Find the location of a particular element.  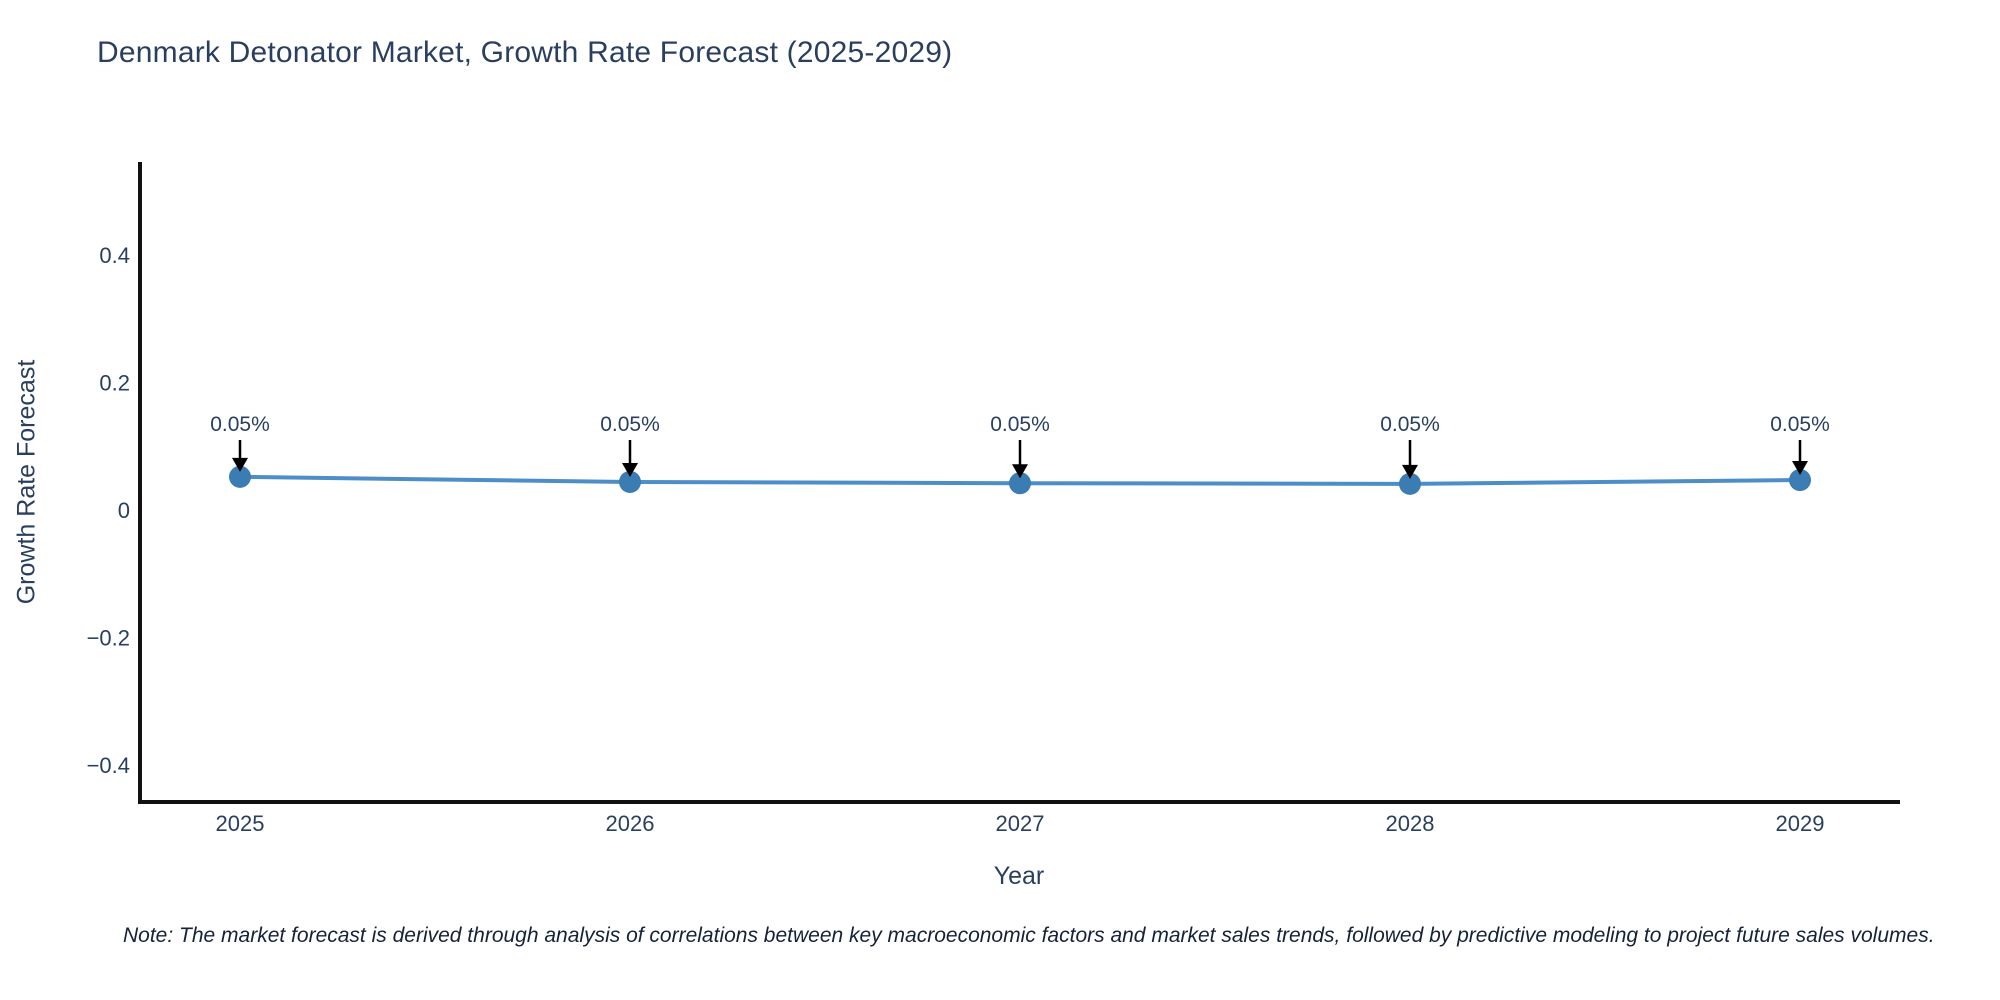

x-tick-label: 2026 is located at coordinates (630, 823).